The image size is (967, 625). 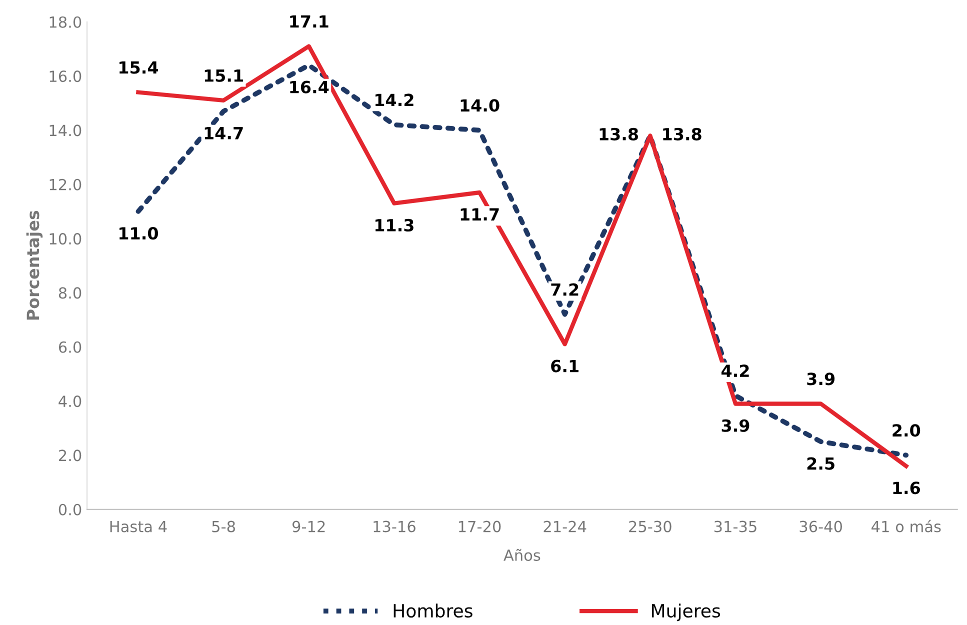 What do you see at coordinates (66, 22) in the screenshot?
I see `y-tick-label: 18.0` at bounding box center [66, 22].